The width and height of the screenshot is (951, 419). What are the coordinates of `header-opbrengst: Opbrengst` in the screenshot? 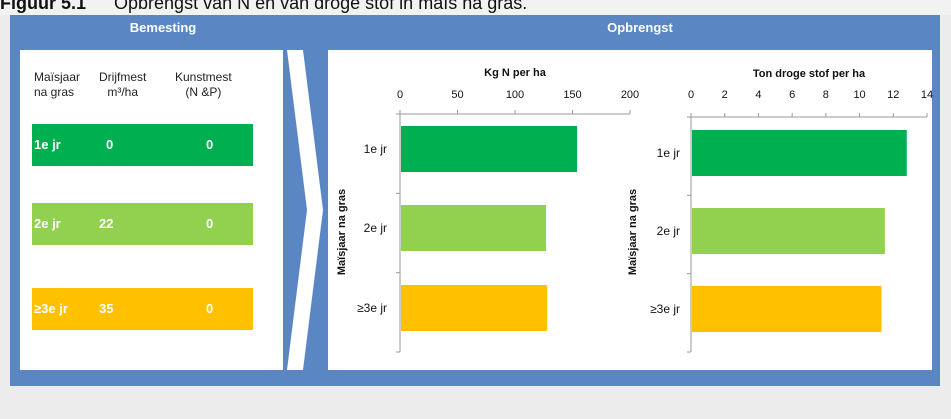 It's located at (640, 27).